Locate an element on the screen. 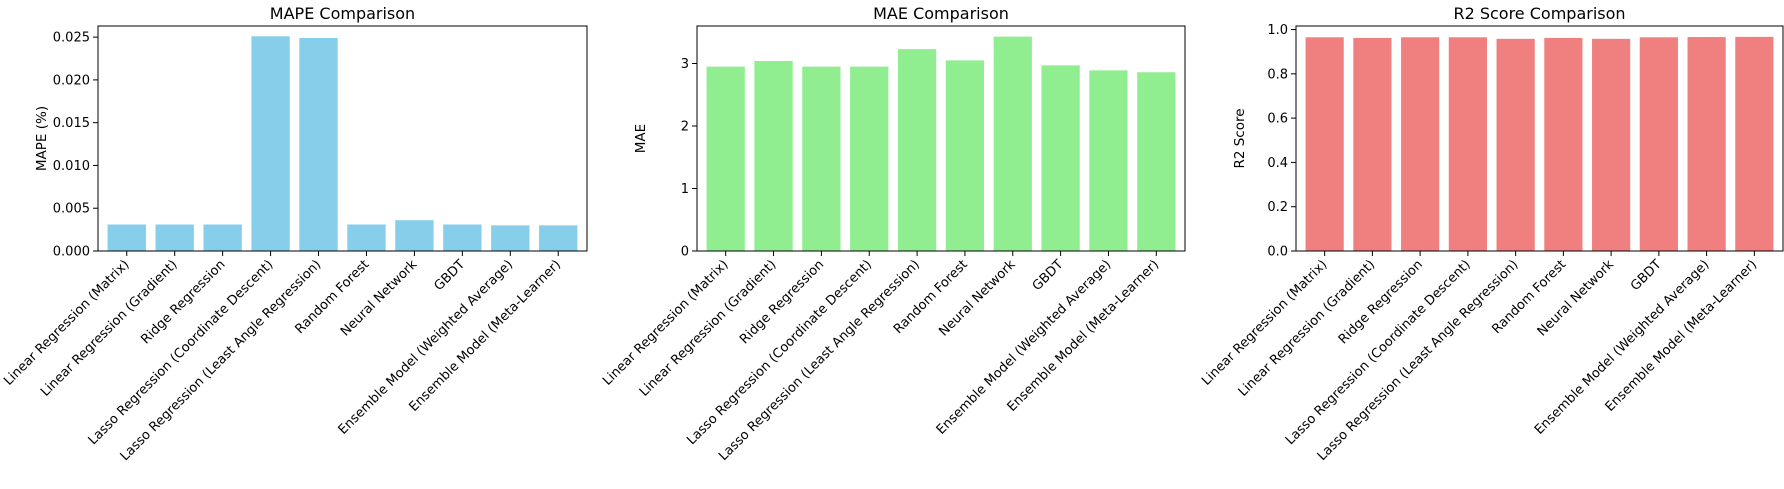  y-tick-label: 0.020 is located at coordinates (71, 80).